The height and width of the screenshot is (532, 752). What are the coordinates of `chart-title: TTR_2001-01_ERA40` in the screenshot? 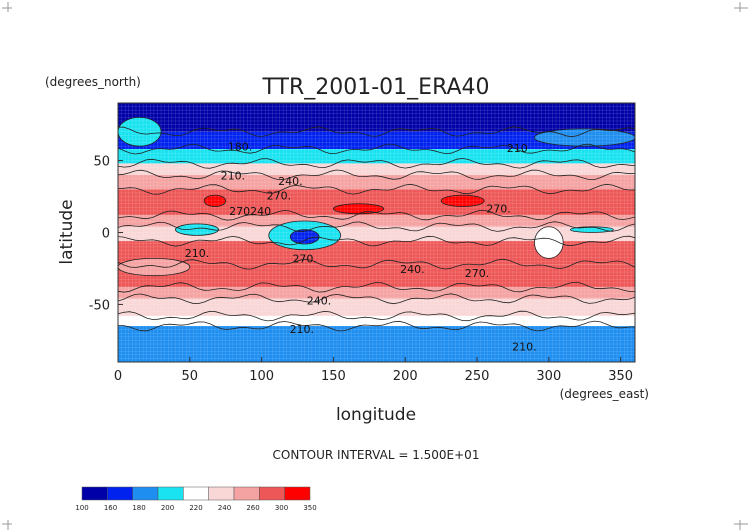 It's located at (375, 87).